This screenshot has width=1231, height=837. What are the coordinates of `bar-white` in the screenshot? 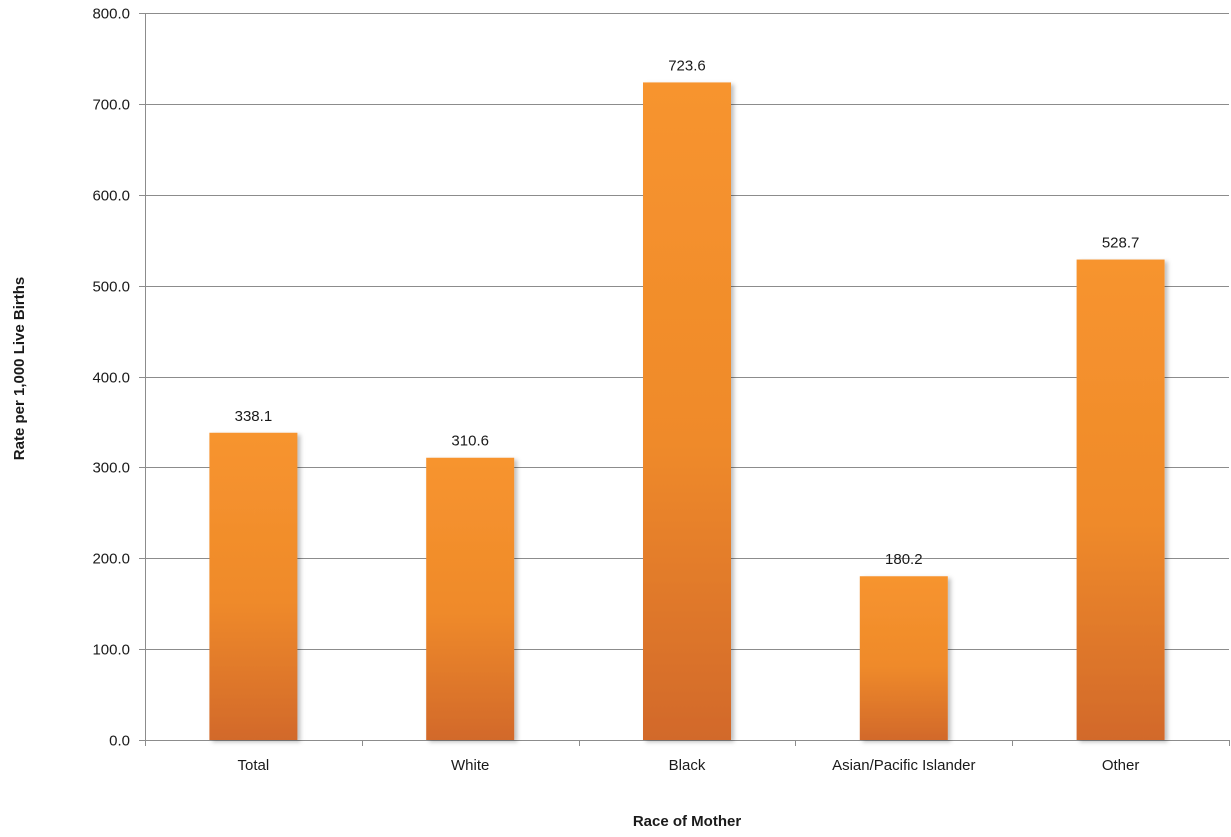 It's located at (470, 598).